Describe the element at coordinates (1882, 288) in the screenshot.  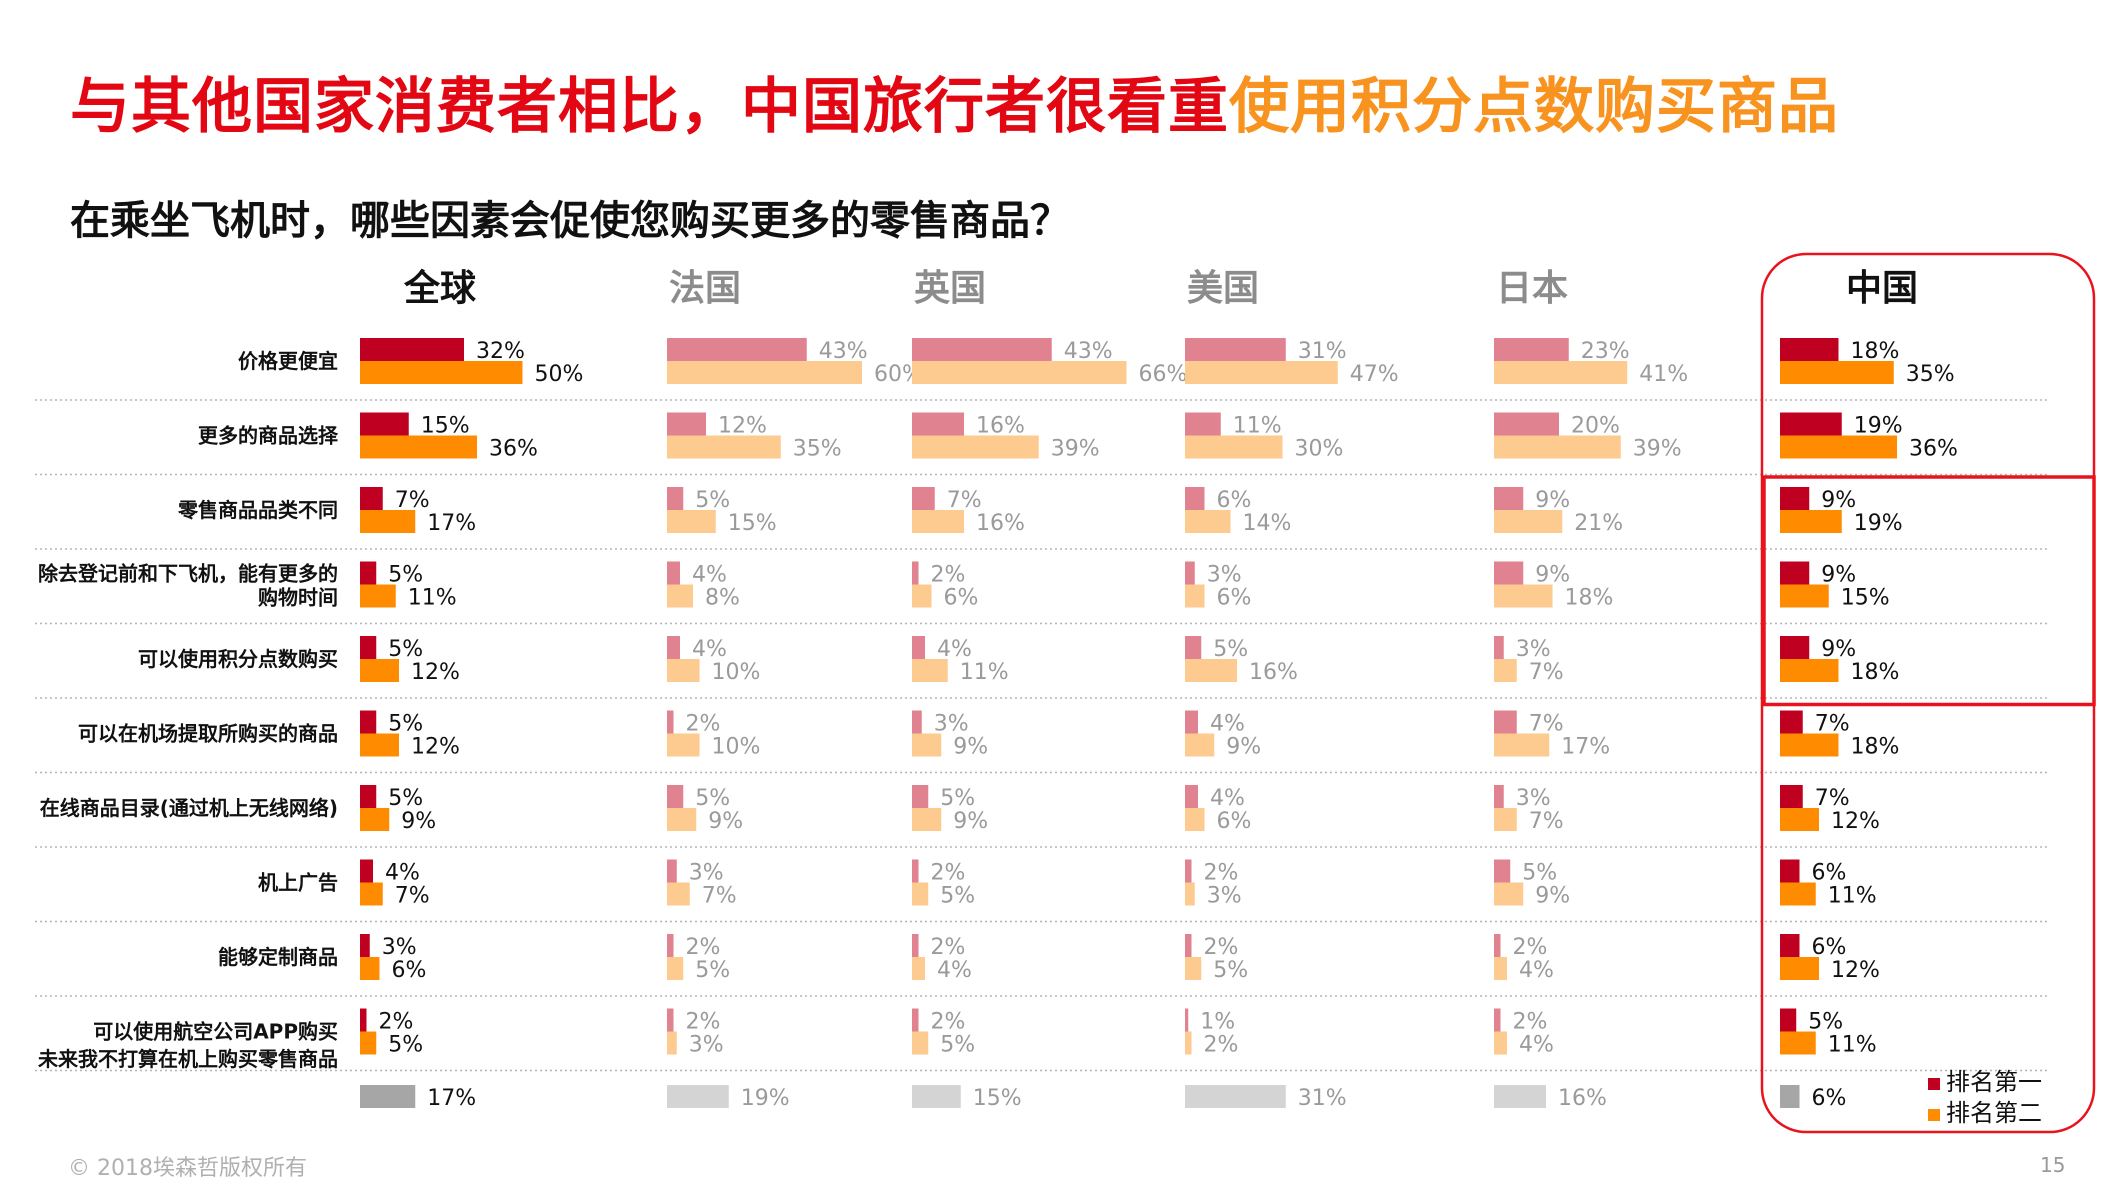
I see `panel-title: 中国` at that location.